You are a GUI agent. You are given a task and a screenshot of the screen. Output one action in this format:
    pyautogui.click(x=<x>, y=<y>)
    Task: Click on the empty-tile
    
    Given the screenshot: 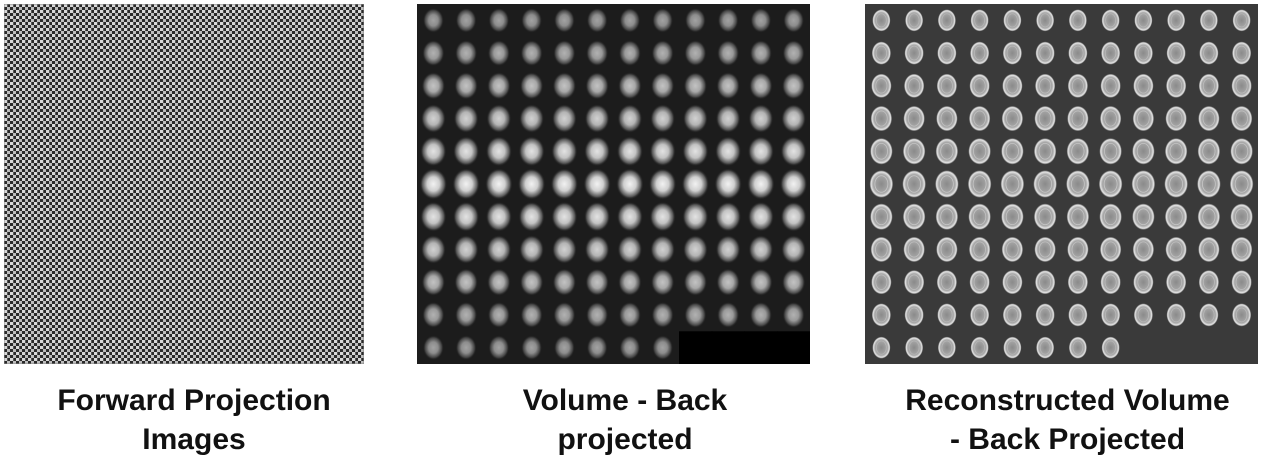 What is the action you would take?
    pyautogui.click(x=728, y=347)
    